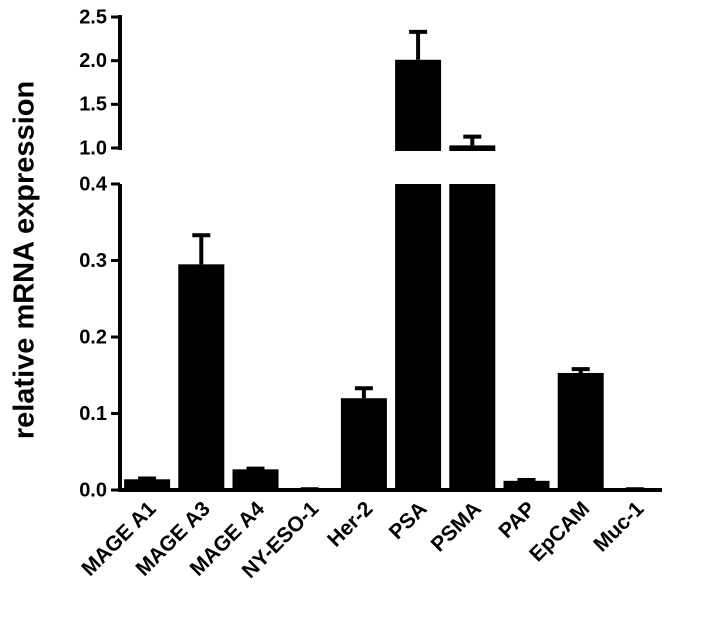 Image resolution: width=701 pixels, height=632 pixels. I want to click on y-tick-label: 0.2, so click(93, 337).